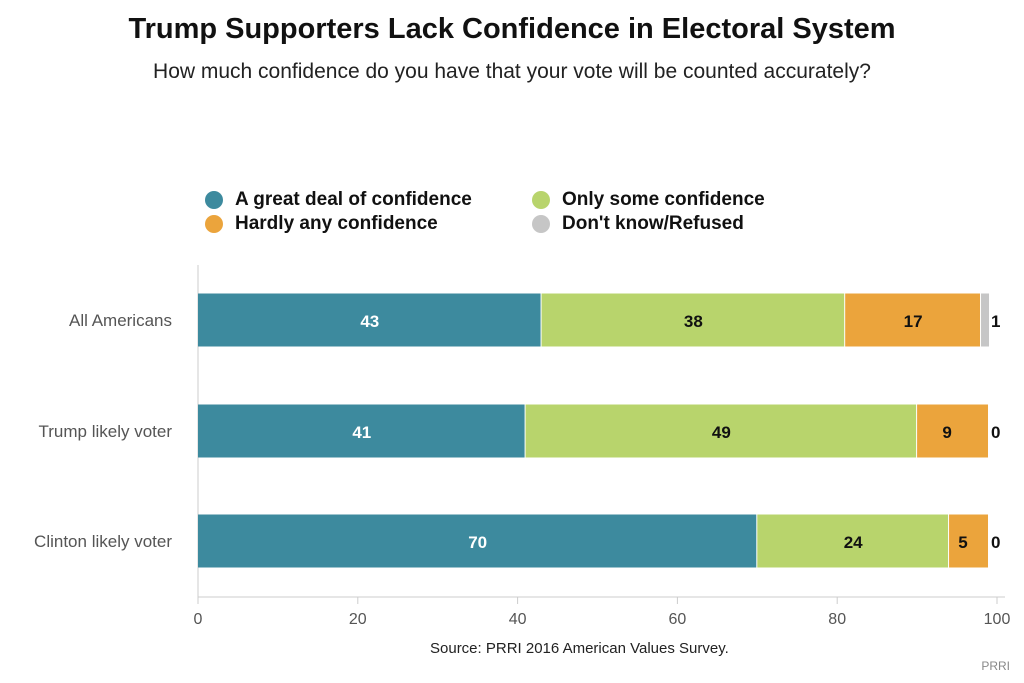  Describe the element at coordinates (214, 224) in the screenshot. I see `legend-swatch-hardly-any` at that location.